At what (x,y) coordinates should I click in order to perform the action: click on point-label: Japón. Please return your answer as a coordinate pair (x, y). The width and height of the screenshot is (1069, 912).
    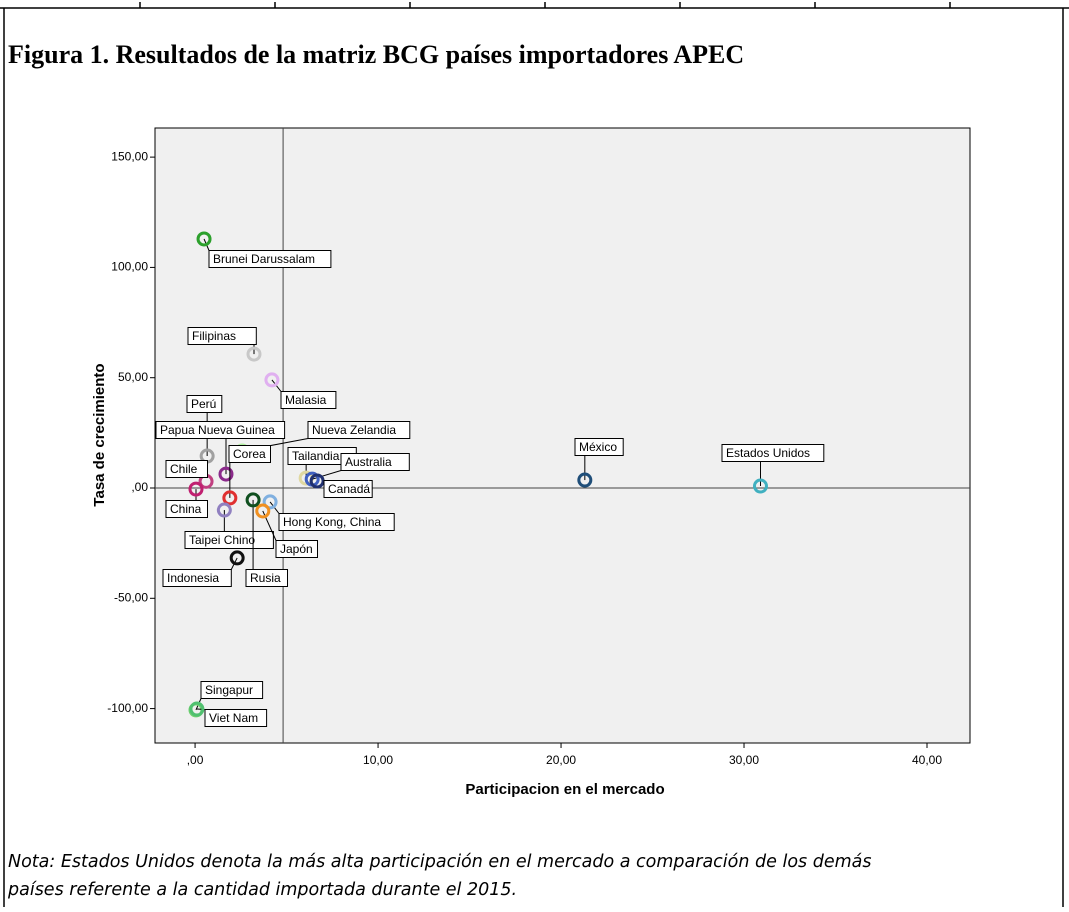
    Looking at the image, I should click on (296, 549).